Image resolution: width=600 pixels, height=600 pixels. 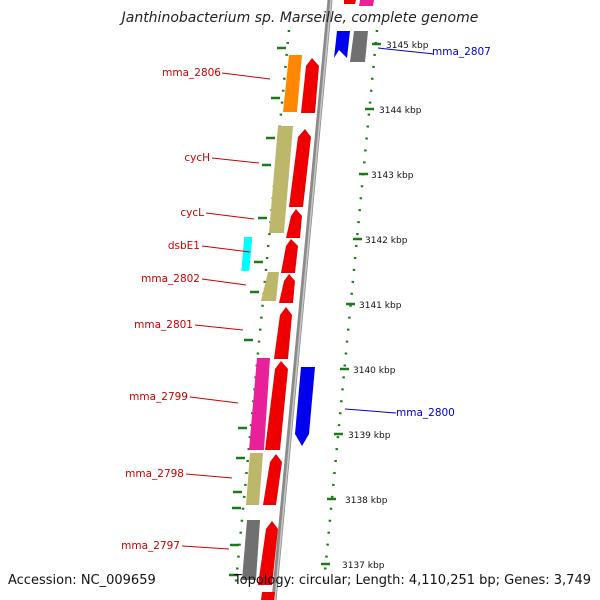 I want to click on gene-arrow-dsbE1, so click(x=289, y=256).